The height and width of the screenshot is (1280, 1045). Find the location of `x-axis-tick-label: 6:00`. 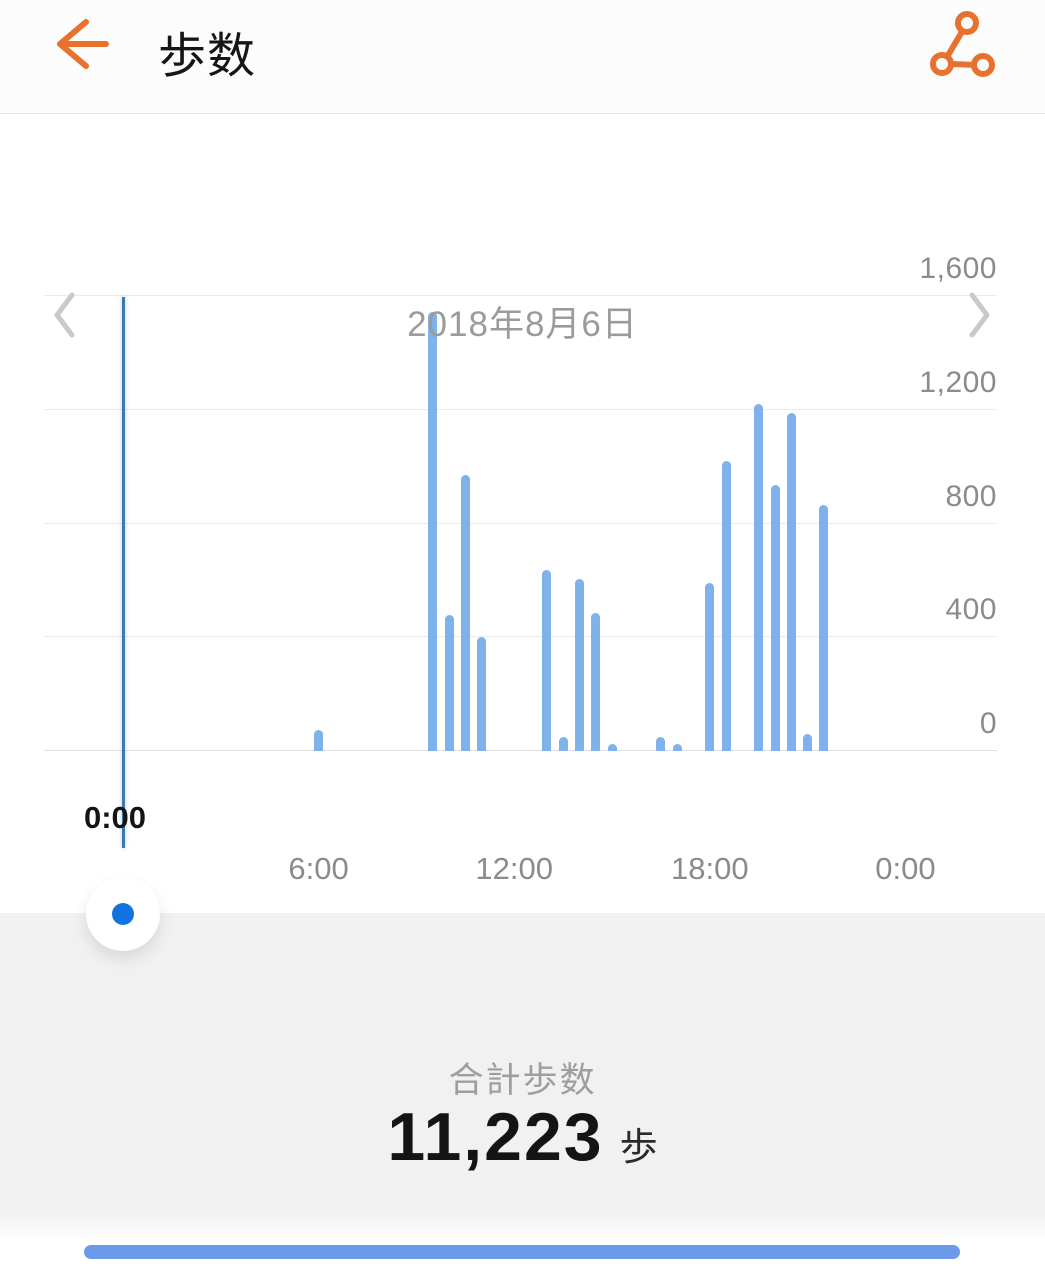

x-axis-tick-label: 6:00 is located at coordinates (318, 868).